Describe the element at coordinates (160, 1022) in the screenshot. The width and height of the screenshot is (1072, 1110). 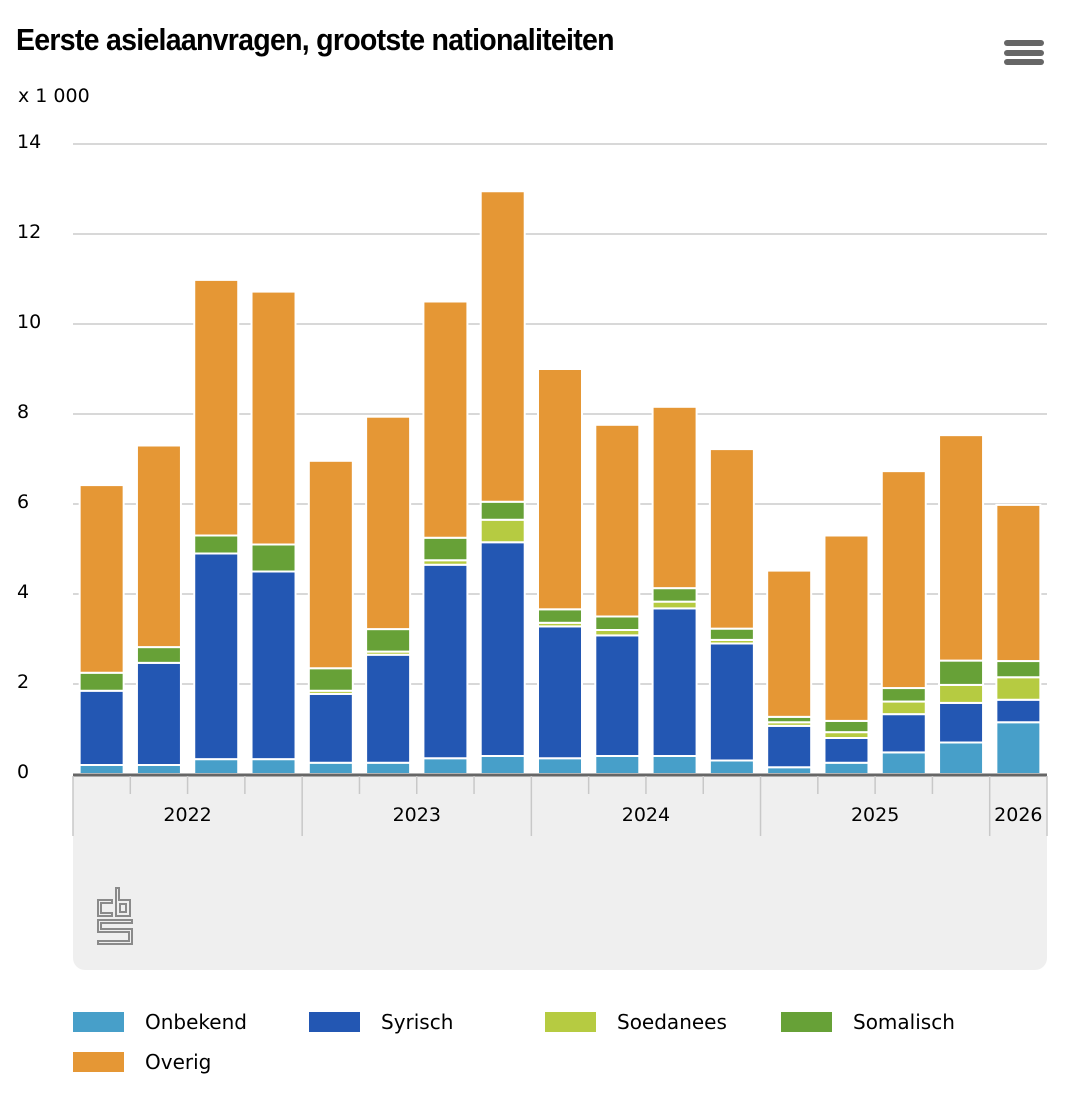
I see `legend-item-onbekend: Onbekend` at that location.